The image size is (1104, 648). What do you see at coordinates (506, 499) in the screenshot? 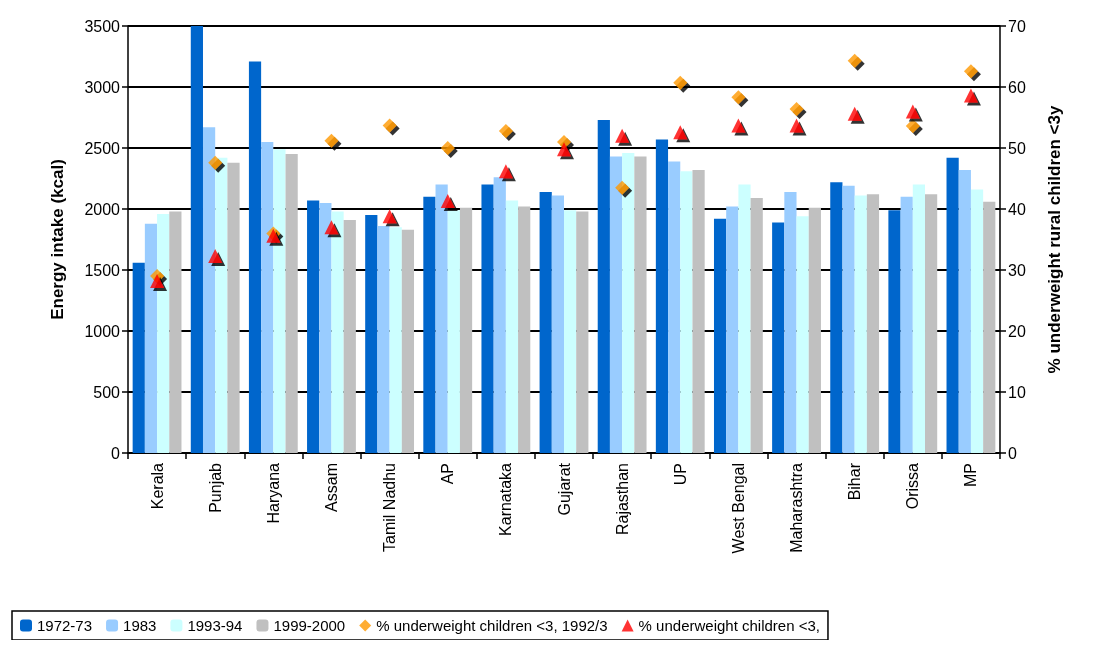
I see `x-tick-label: Karnataka` at bounding box center [506, 499].